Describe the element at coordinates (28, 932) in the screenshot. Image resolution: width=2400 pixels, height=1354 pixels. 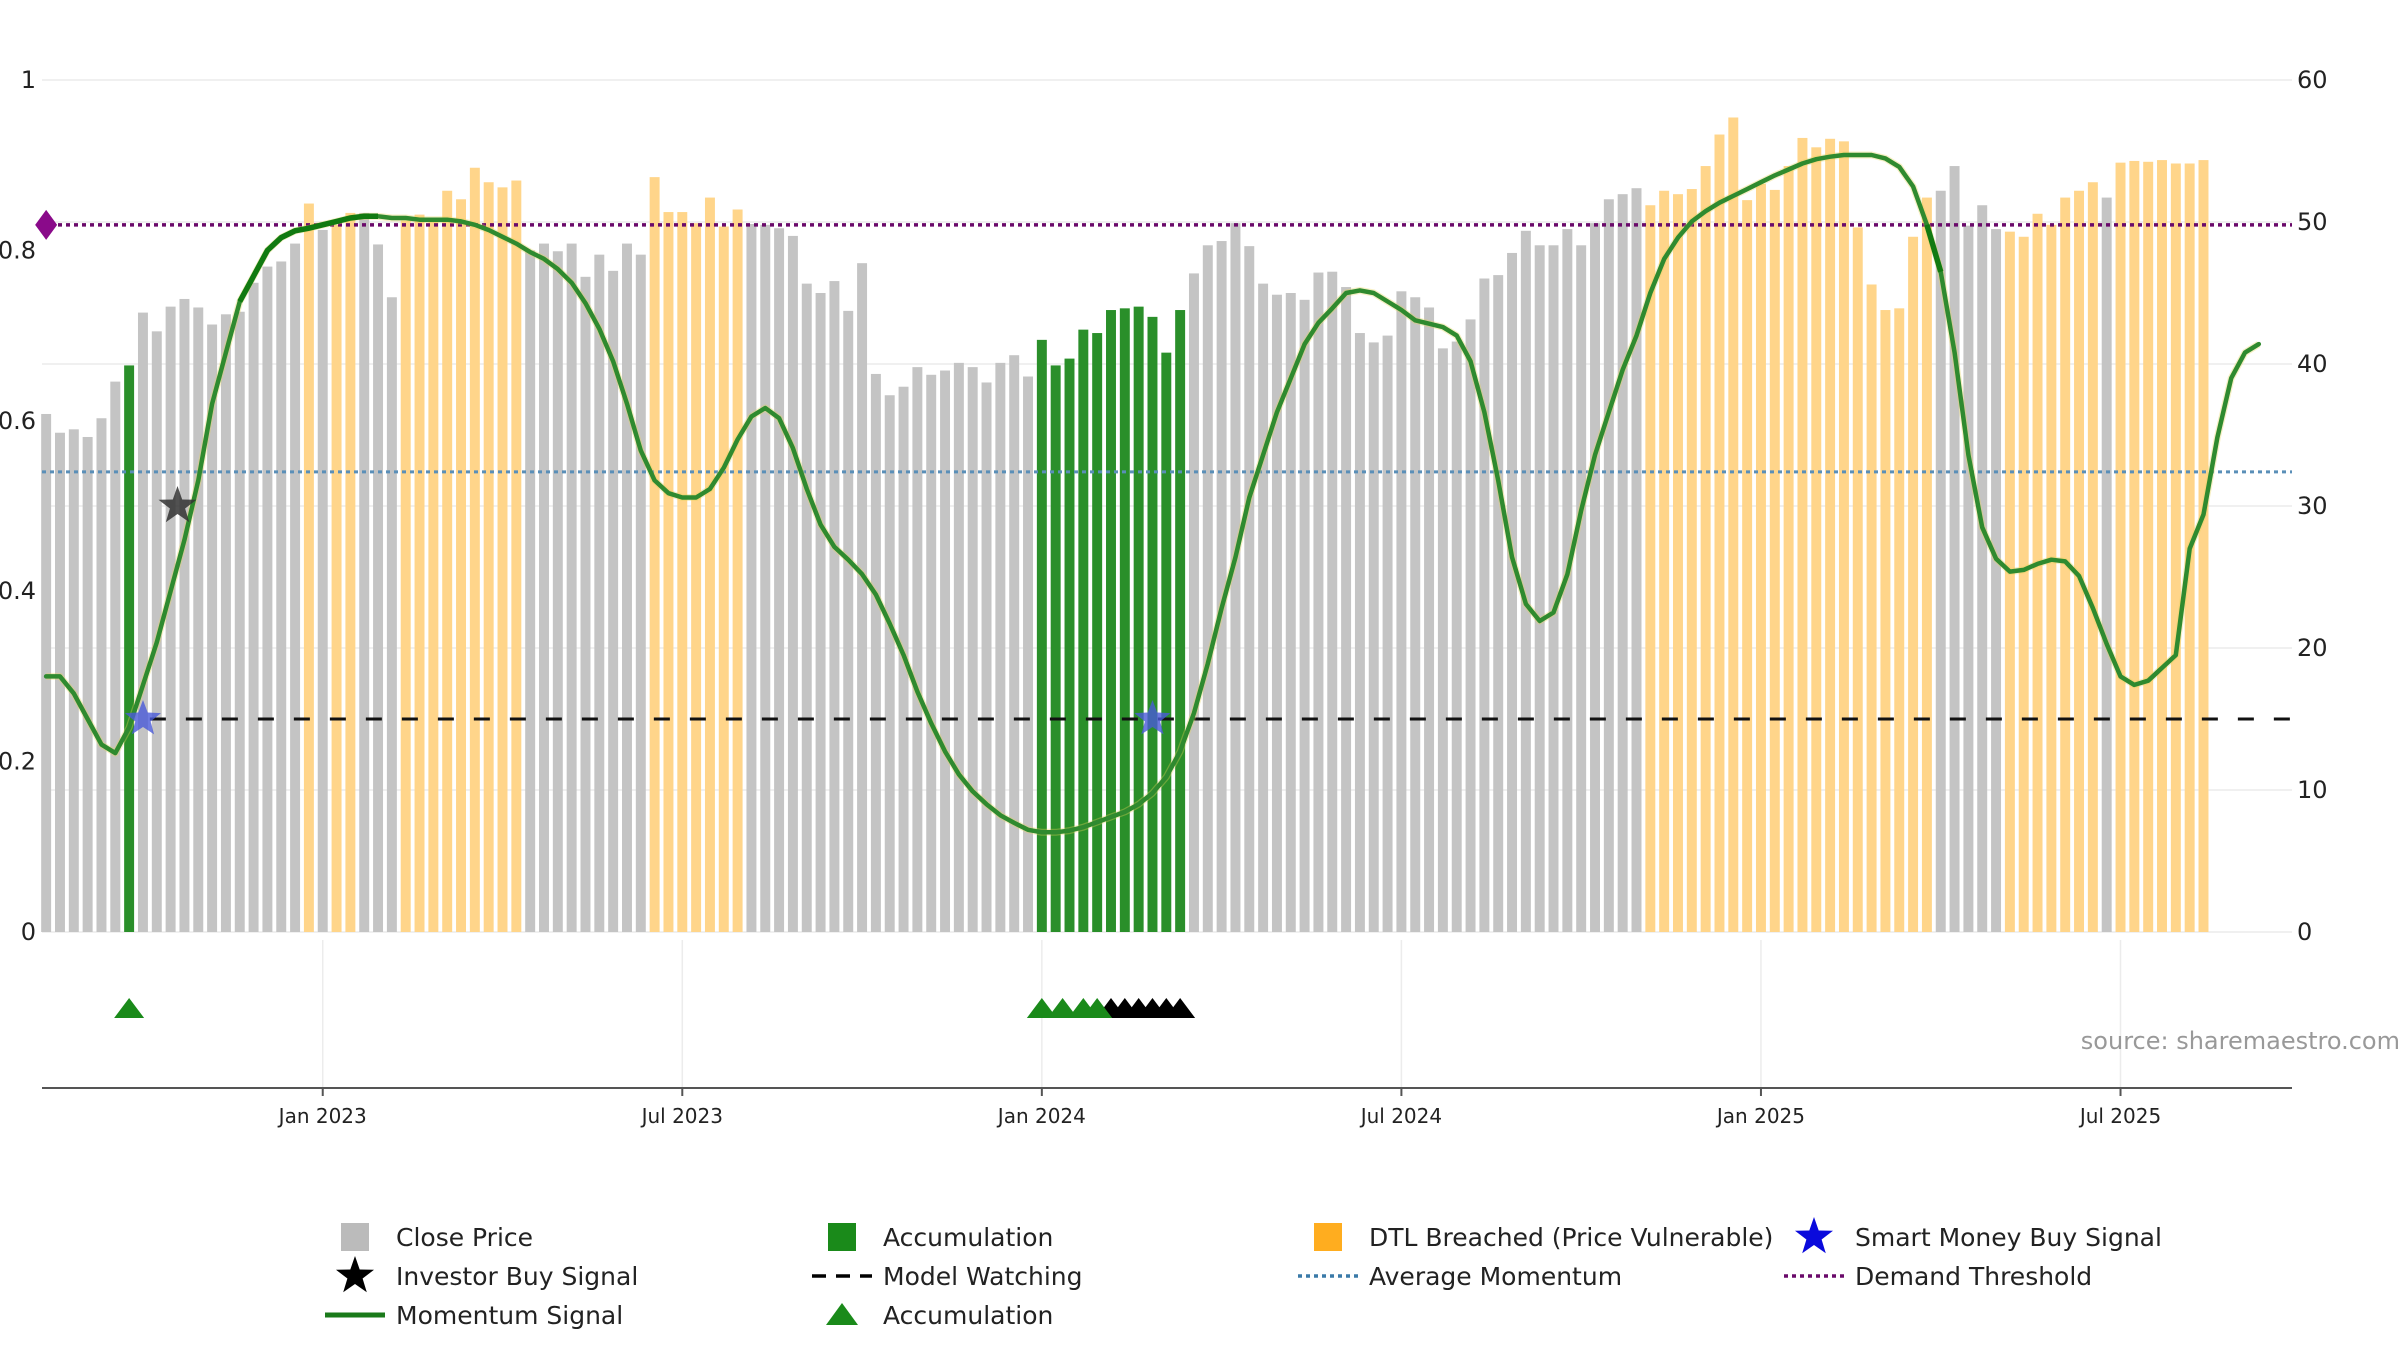
I see `left-axis-tick-label-0: 0` at that location.